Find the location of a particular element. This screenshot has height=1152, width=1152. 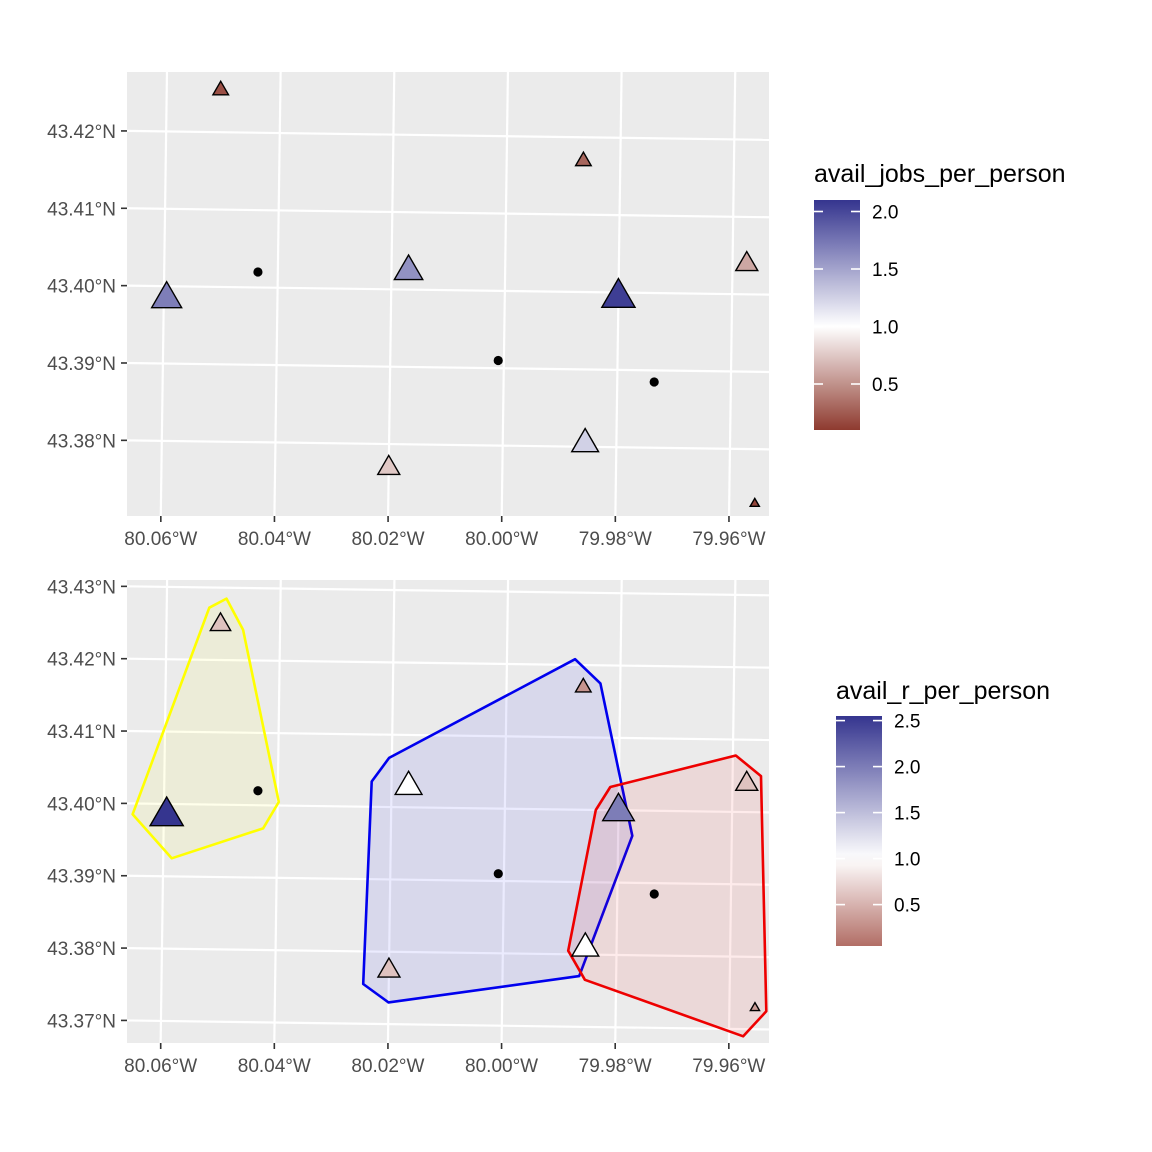

legend: avail_jobs_per_person 2.0 1.5 1.0 0.5 is located at coordinates (940, 295).